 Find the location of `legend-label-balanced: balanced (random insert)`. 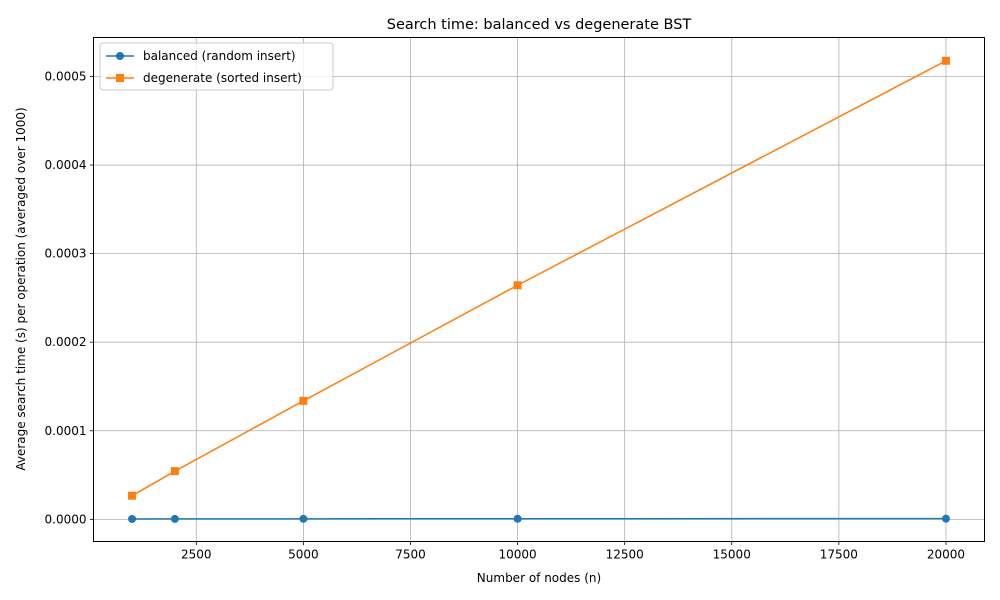

legend-label-balanced: balanced (random insert) is located at coordinates (219, 56).